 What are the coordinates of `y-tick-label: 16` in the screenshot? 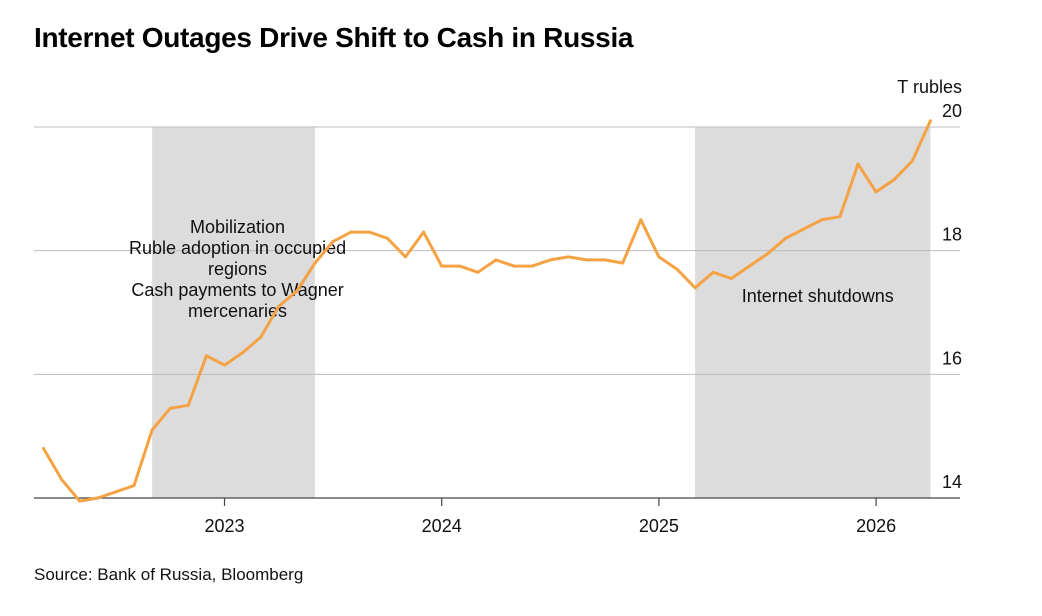 It's located at (952, 358).